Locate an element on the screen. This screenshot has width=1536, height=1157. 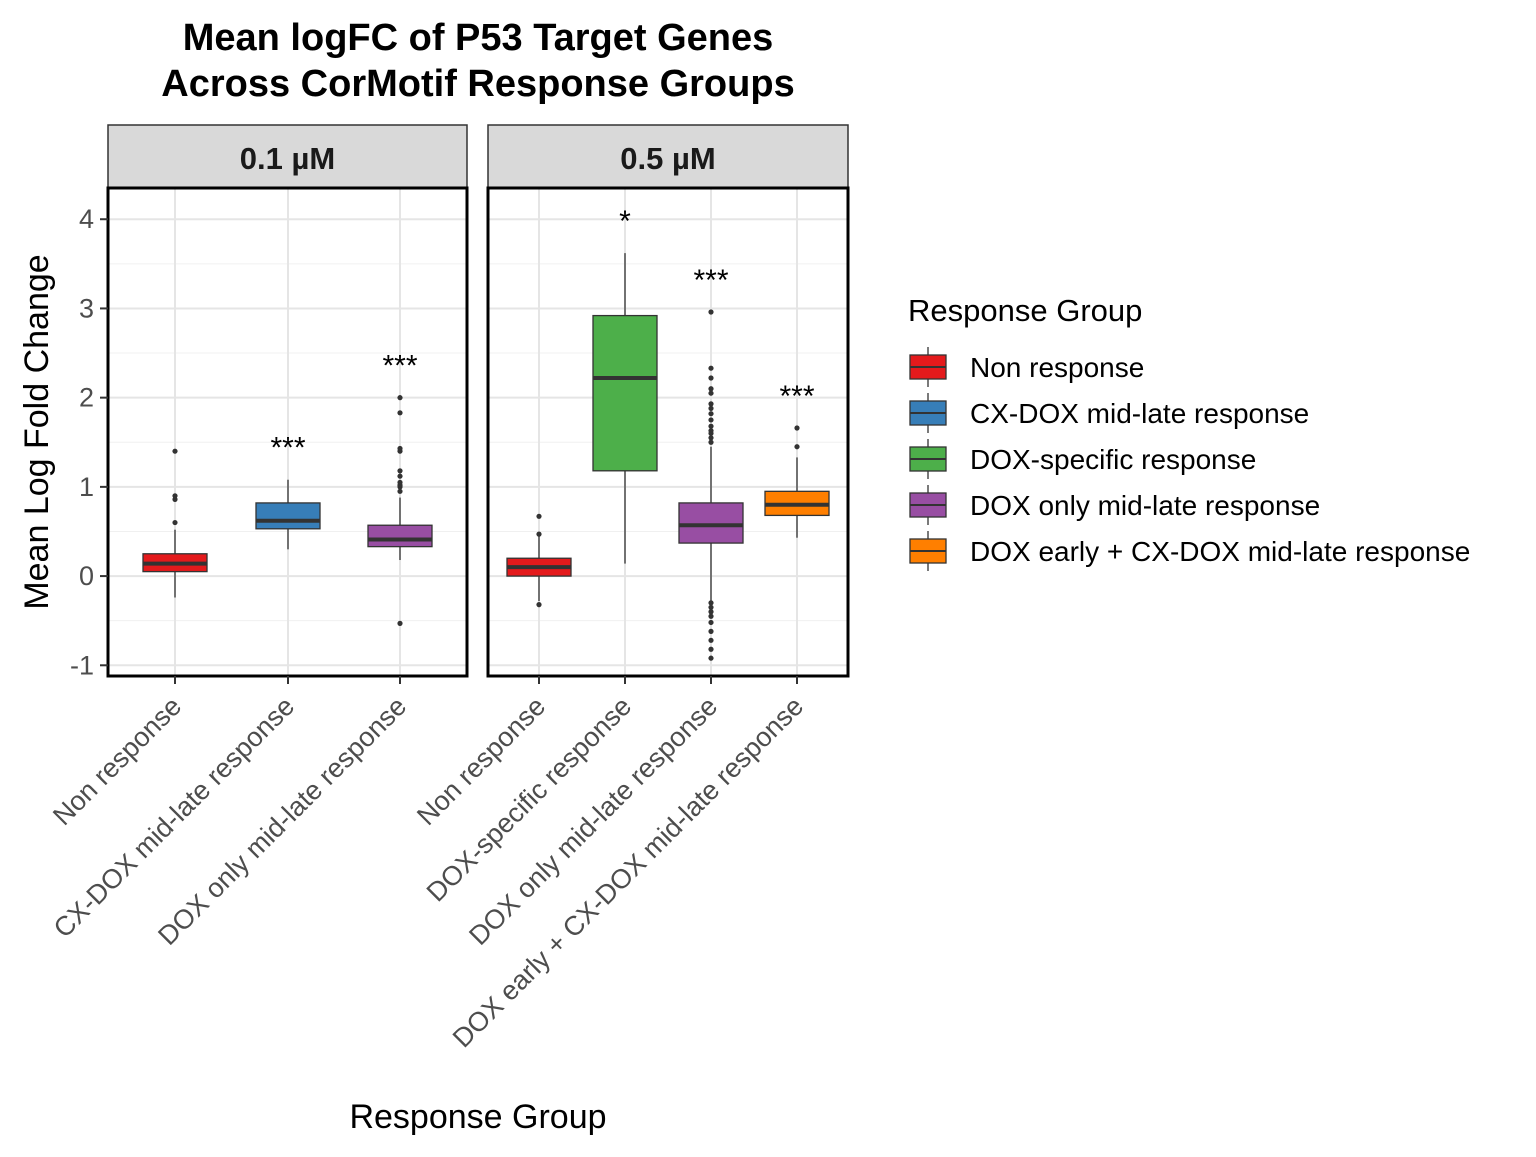
x-tick-label: CX-DOX mid-late response is located at coordinates (174, 817).